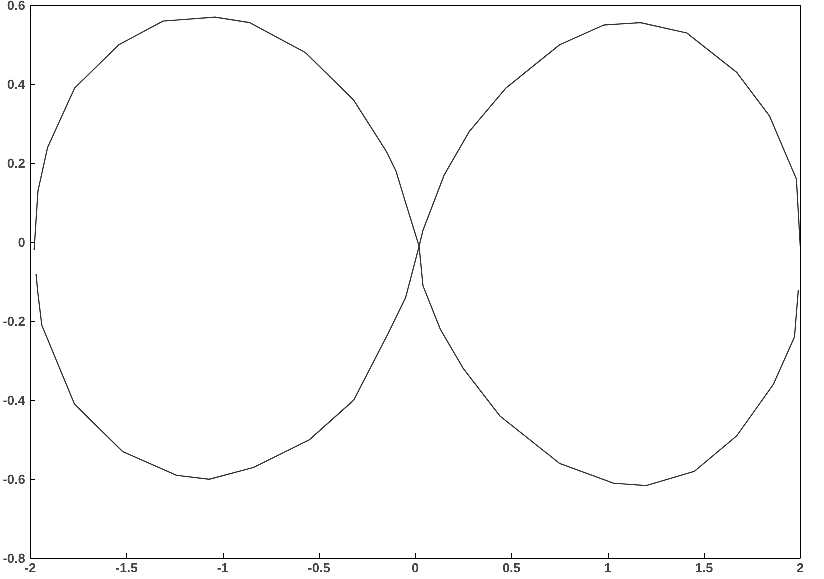 The height and width of the screenshot is (579, 824). Describe the element at coordinates (608, 568) in the screenshot. I see `x-tick-label: 1` at that location.